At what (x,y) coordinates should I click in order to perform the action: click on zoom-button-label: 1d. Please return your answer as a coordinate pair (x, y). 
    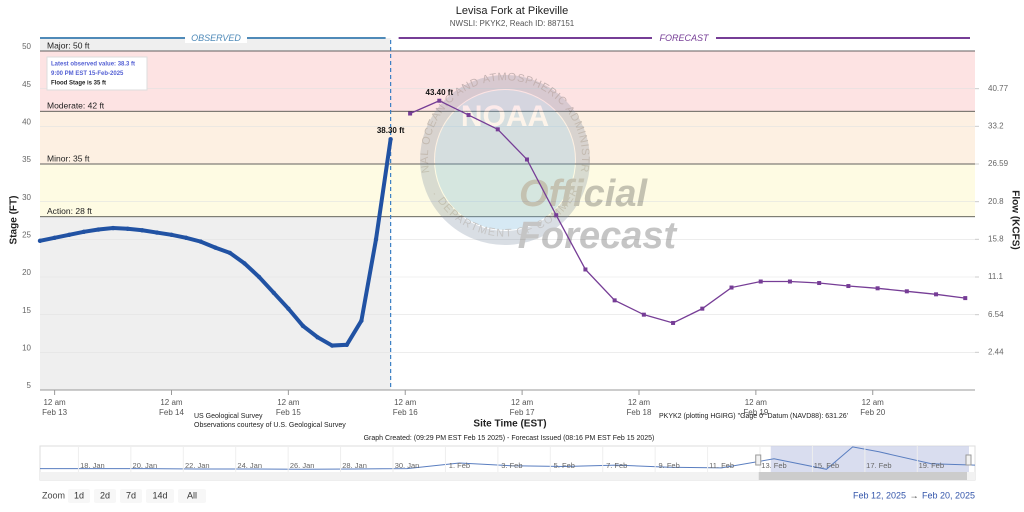
    Looking at the image, I should click on (79, 495).